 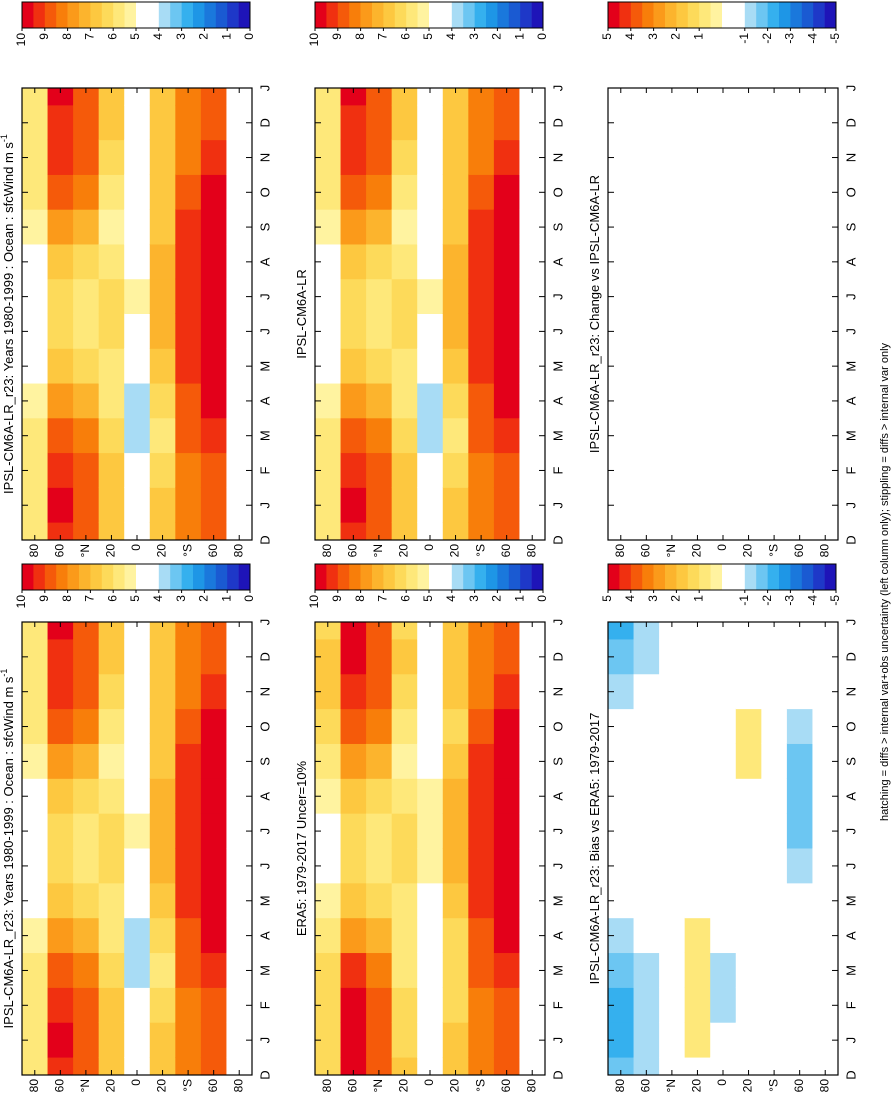 I want to click on colorbar-tick-label: 1, so click(x=519, y=36).